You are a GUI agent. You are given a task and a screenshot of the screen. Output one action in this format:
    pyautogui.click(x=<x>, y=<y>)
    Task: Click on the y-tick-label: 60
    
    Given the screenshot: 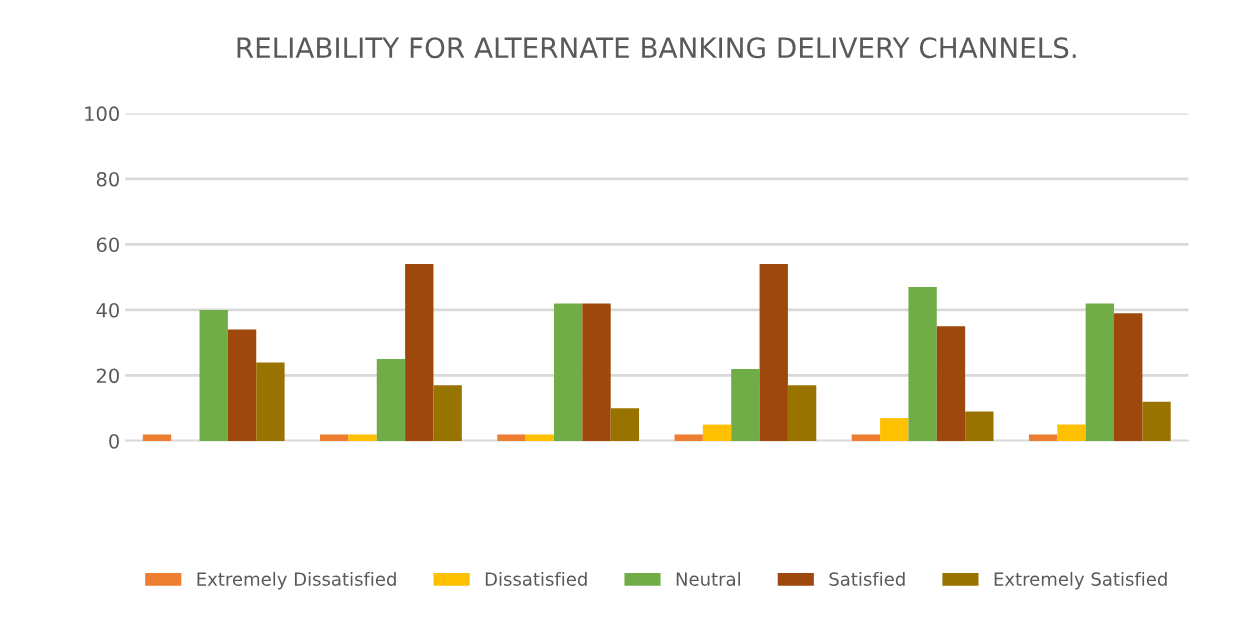 What is the action you would take?
    pyautogui.click(x=107, y=245)
    